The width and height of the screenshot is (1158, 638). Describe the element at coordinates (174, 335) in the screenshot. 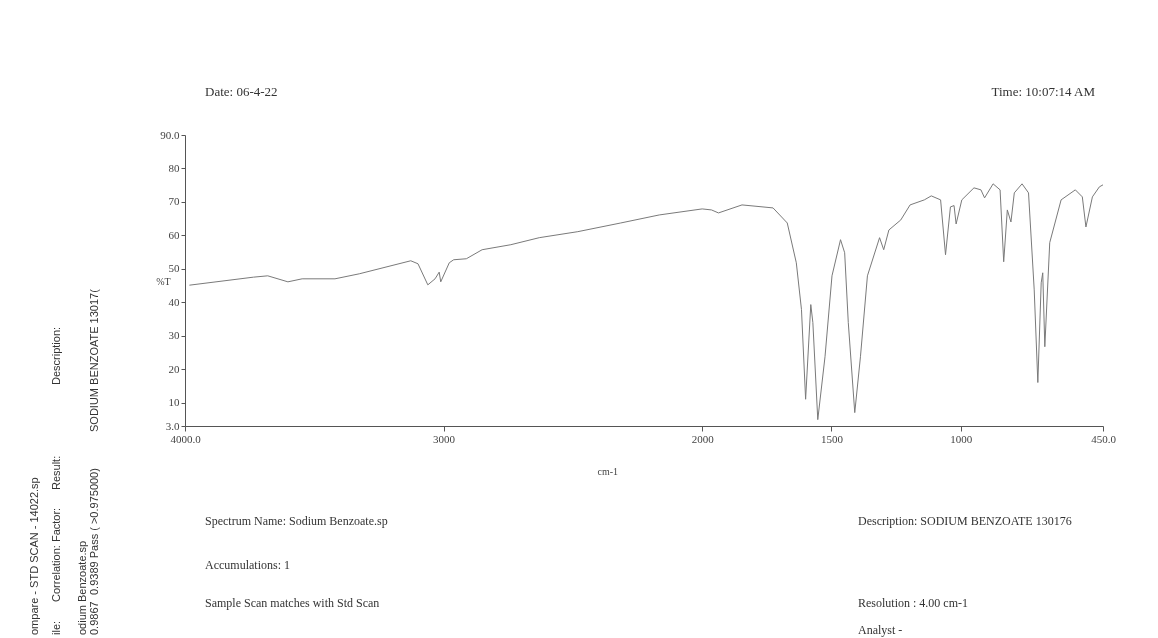

I see `y-tick-label: 30` at that location.